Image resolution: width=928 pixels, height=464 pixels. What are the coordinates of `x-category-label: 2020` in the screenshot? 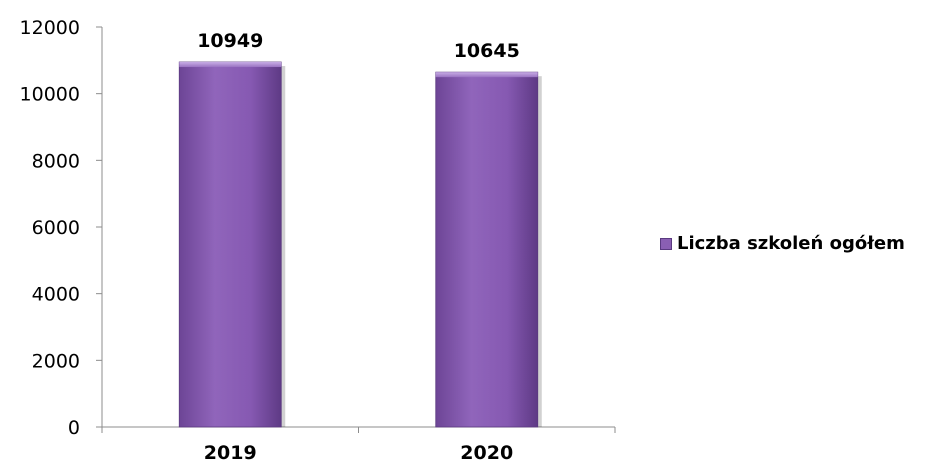 It's located at (486, 453).